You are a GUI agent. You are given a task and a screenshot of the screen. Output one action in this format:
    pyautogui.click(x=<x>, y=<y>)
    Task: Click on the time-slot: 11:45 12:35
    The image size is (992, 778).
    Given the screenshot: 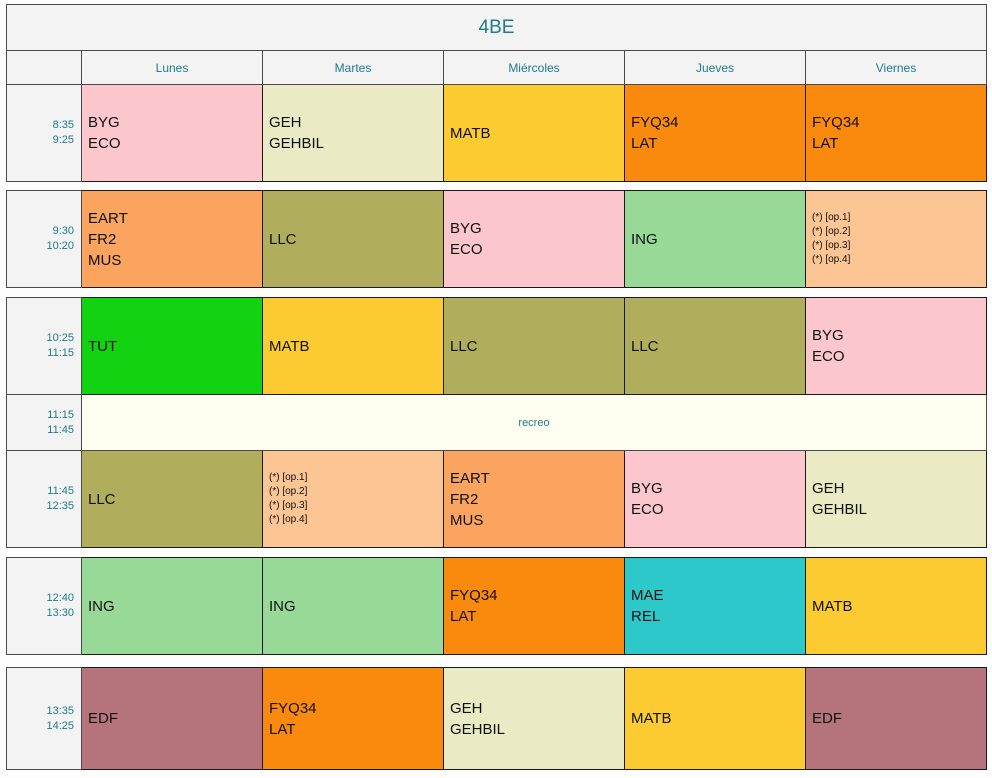 What is the action you would take?
    pyautogui.click(x=44, y=499)
    